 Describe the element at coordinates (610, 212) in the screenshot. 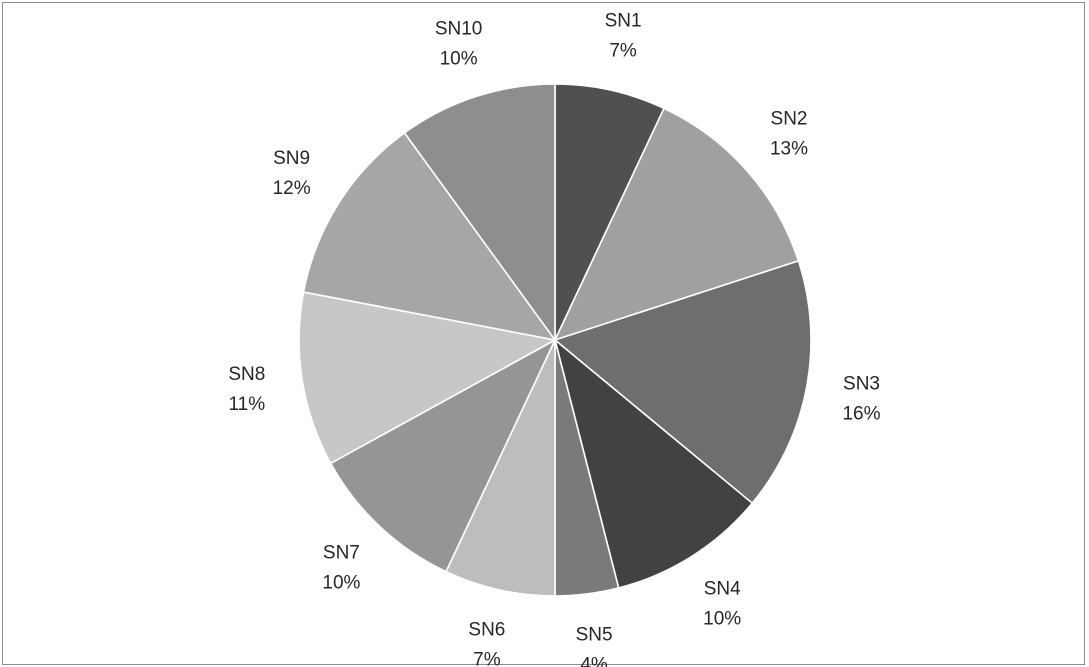

I see `pie-slice-sn1` at that location.